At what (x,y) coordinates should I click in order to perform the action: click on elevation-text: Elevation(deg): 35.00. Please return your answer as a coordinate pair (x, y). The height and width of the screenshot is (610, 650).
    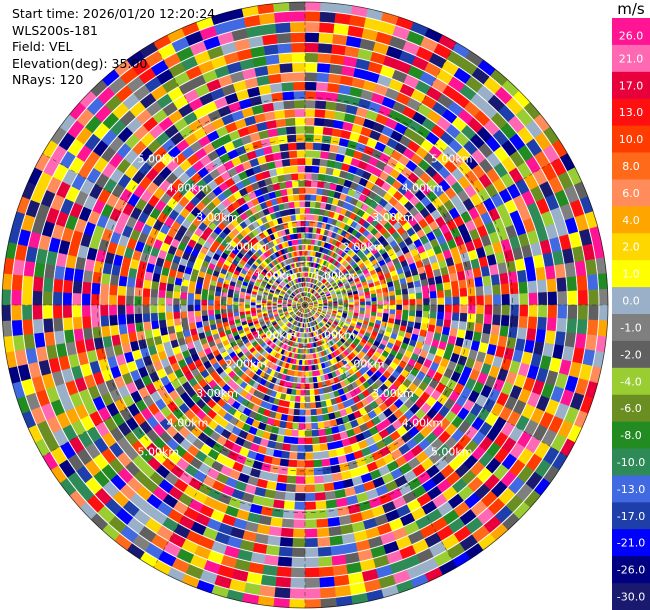
    Looking at the image, I should click on (80, 63).